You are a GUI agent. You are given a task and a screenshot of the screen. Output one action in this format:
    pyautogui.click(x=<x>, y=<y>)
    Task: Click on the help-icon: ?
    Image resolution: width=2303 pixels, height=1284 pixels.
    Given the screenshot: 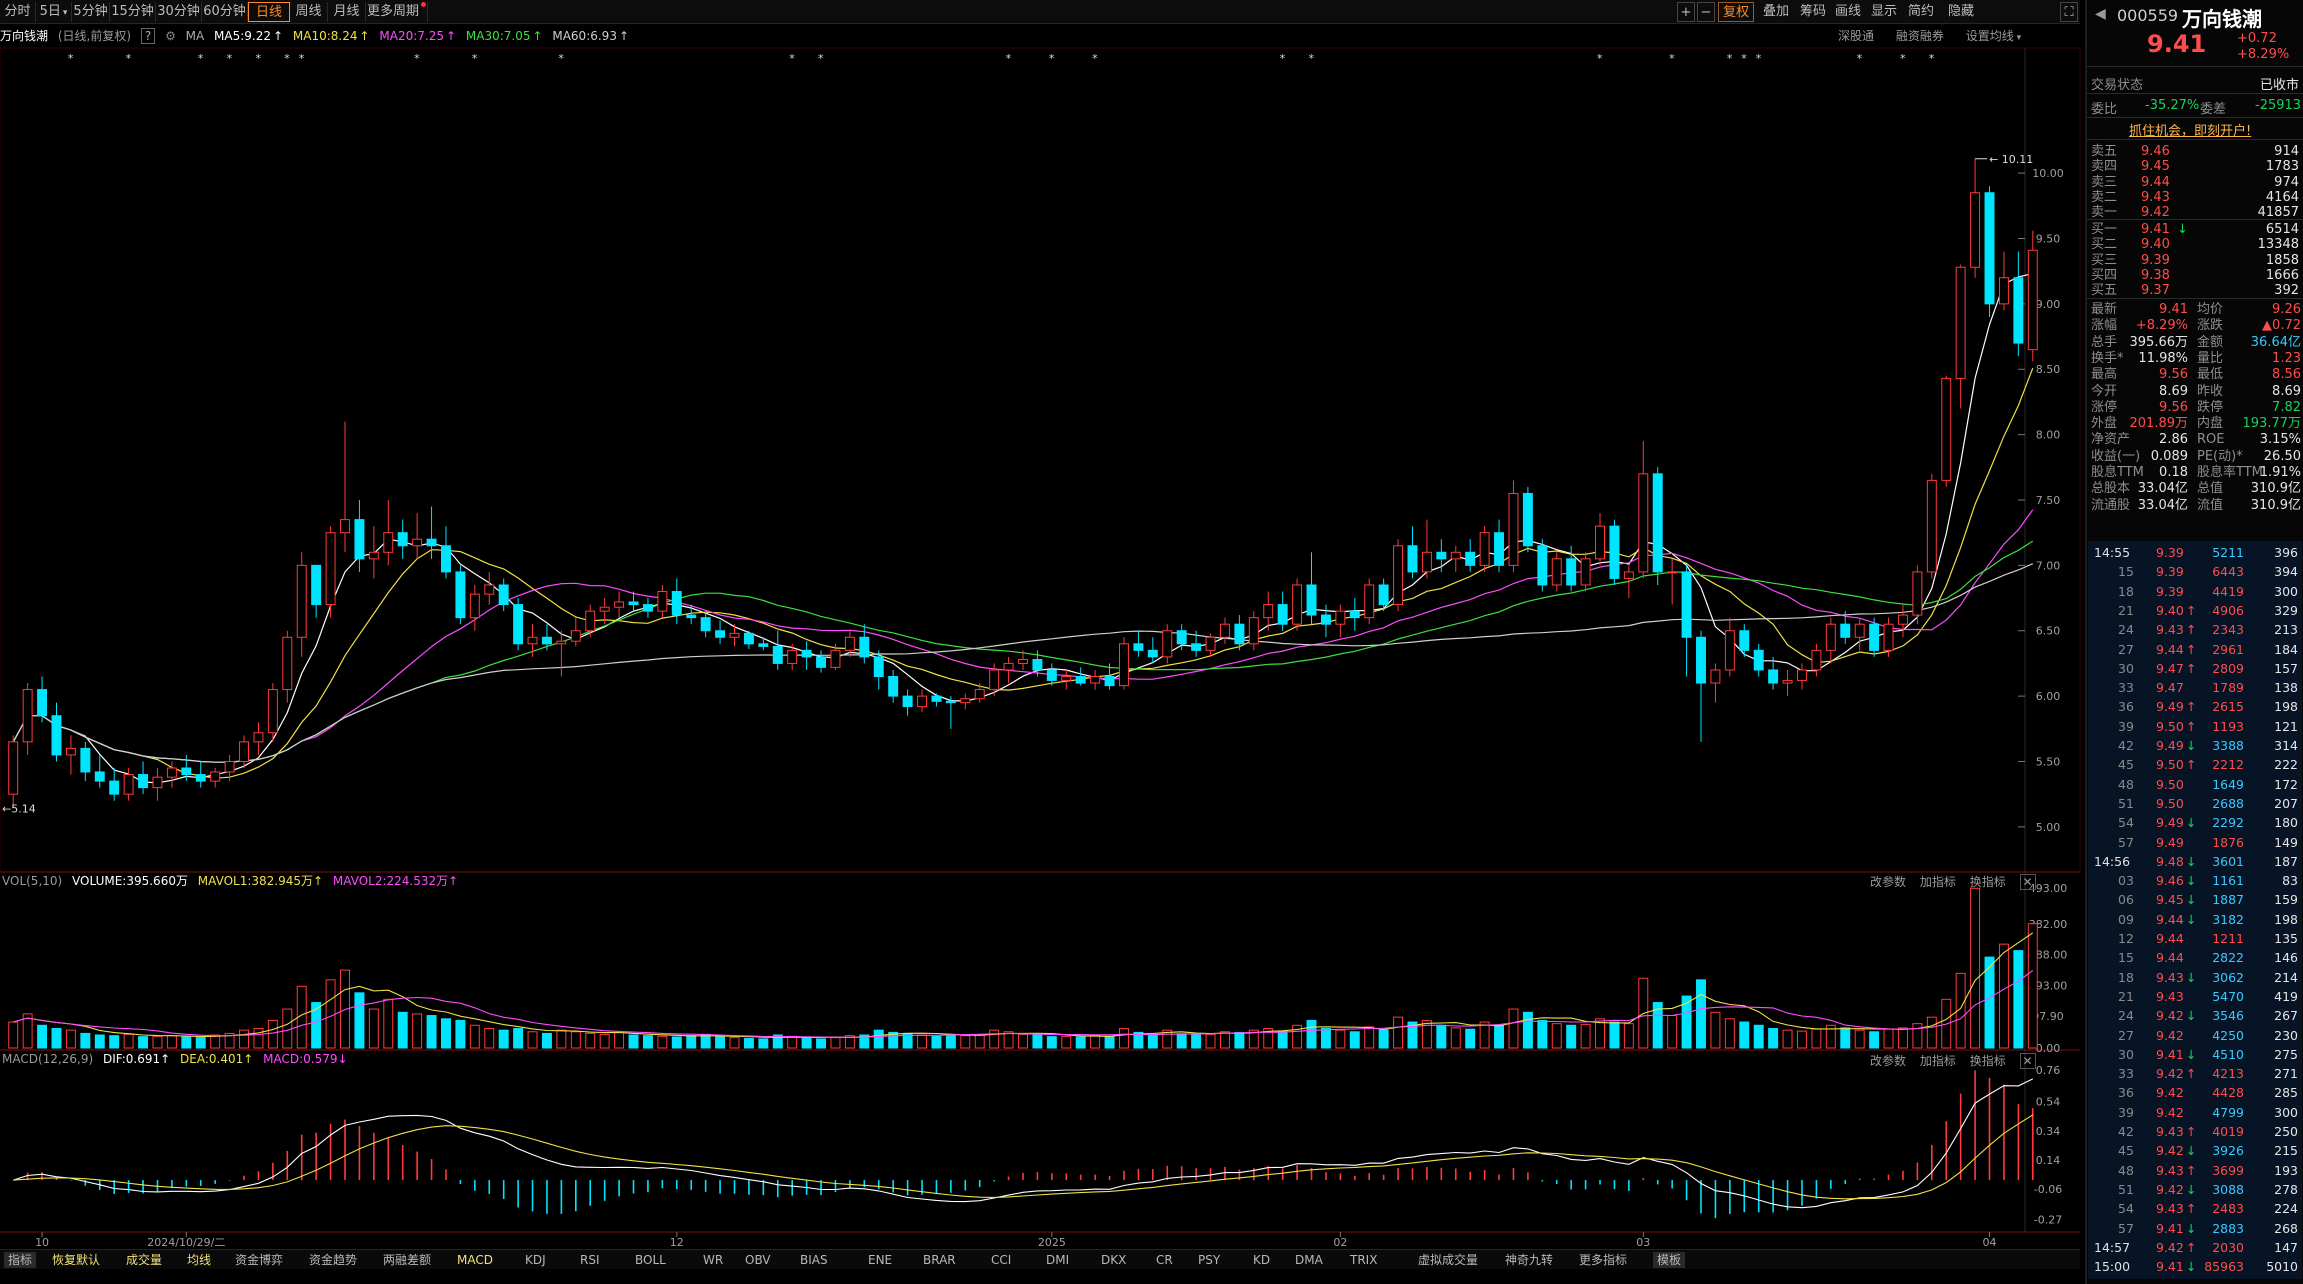 What is the action you would take?
    pyautogui.click(x=148, y=36)
    